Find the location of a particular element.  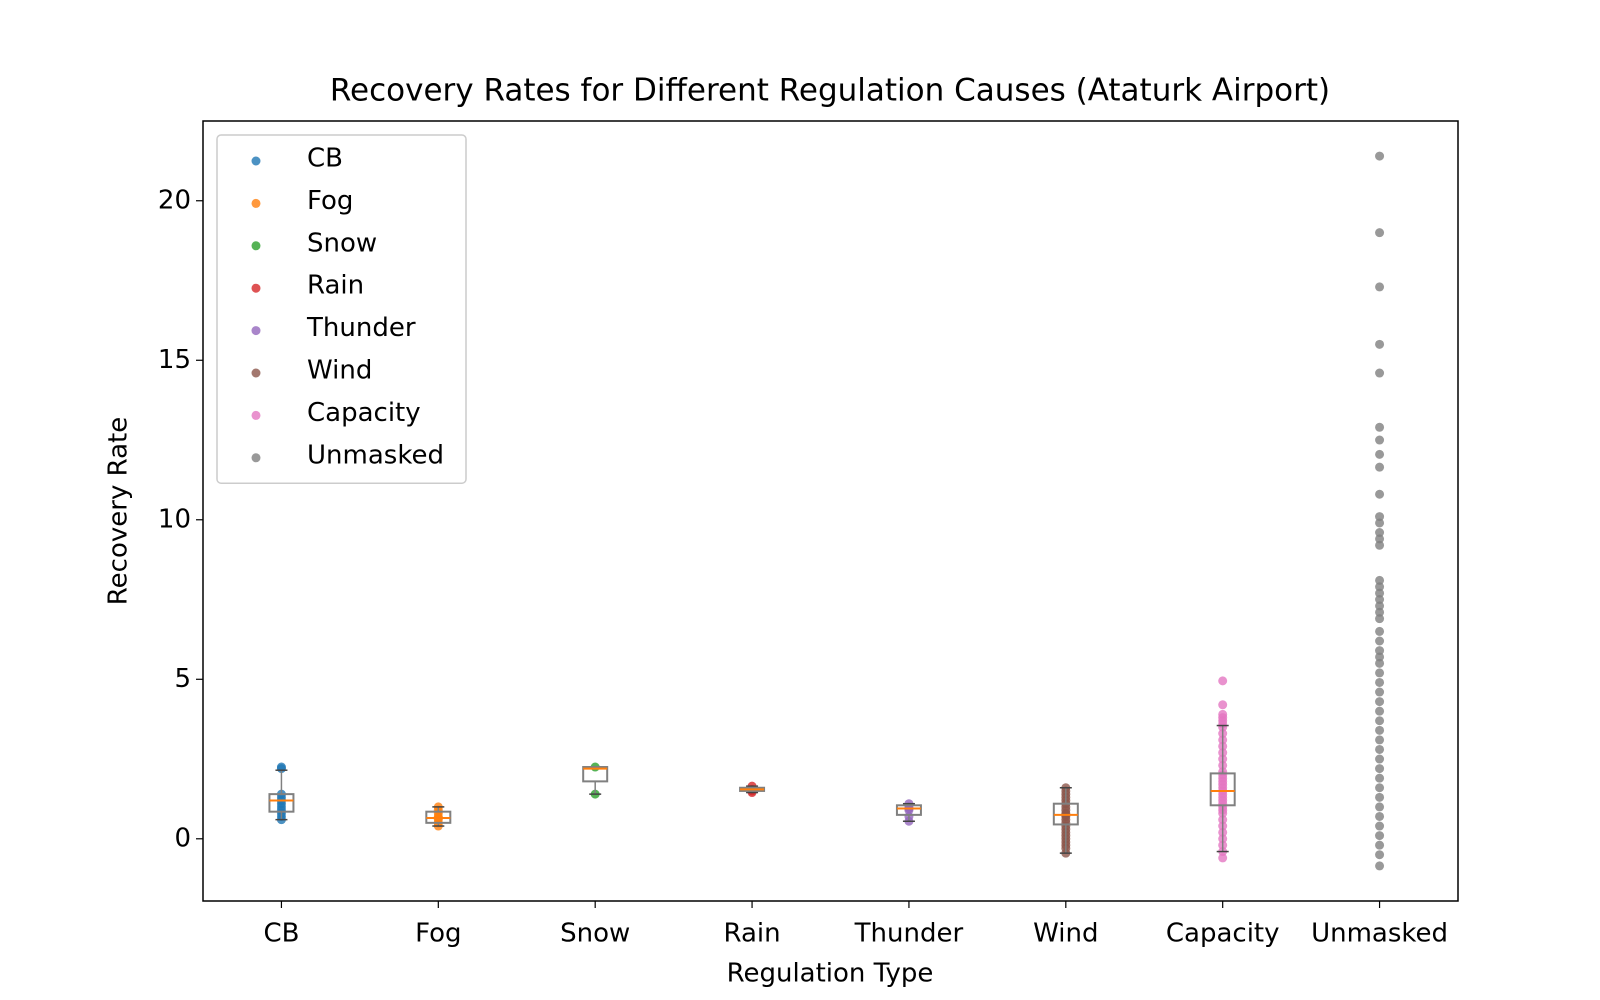

x-tick-label: Wind is located at coordinates (1065, 934).